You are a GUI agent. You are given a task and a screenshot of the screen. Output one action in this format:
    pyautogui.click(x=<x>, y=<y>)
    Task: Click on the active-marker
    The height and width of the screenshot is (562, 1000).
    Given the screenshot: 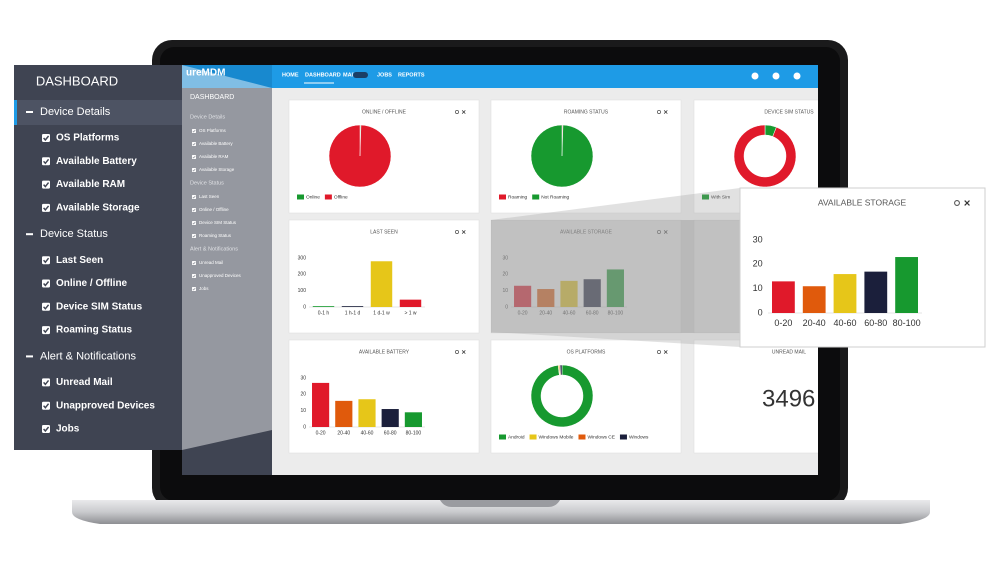 What is the action you would take?
    pyautogui.click(x=15, y=112)
    